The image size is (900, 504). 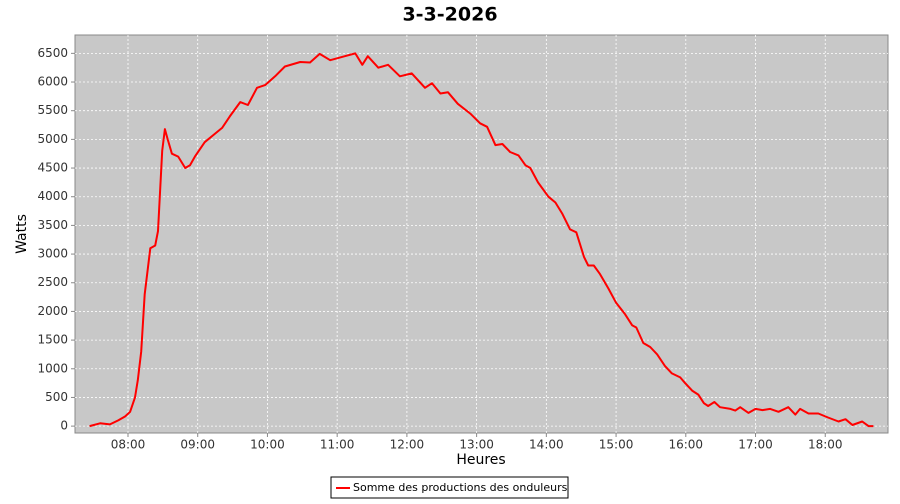 I want to click on y-tick-label: 2500, so click(x=52, y=282).